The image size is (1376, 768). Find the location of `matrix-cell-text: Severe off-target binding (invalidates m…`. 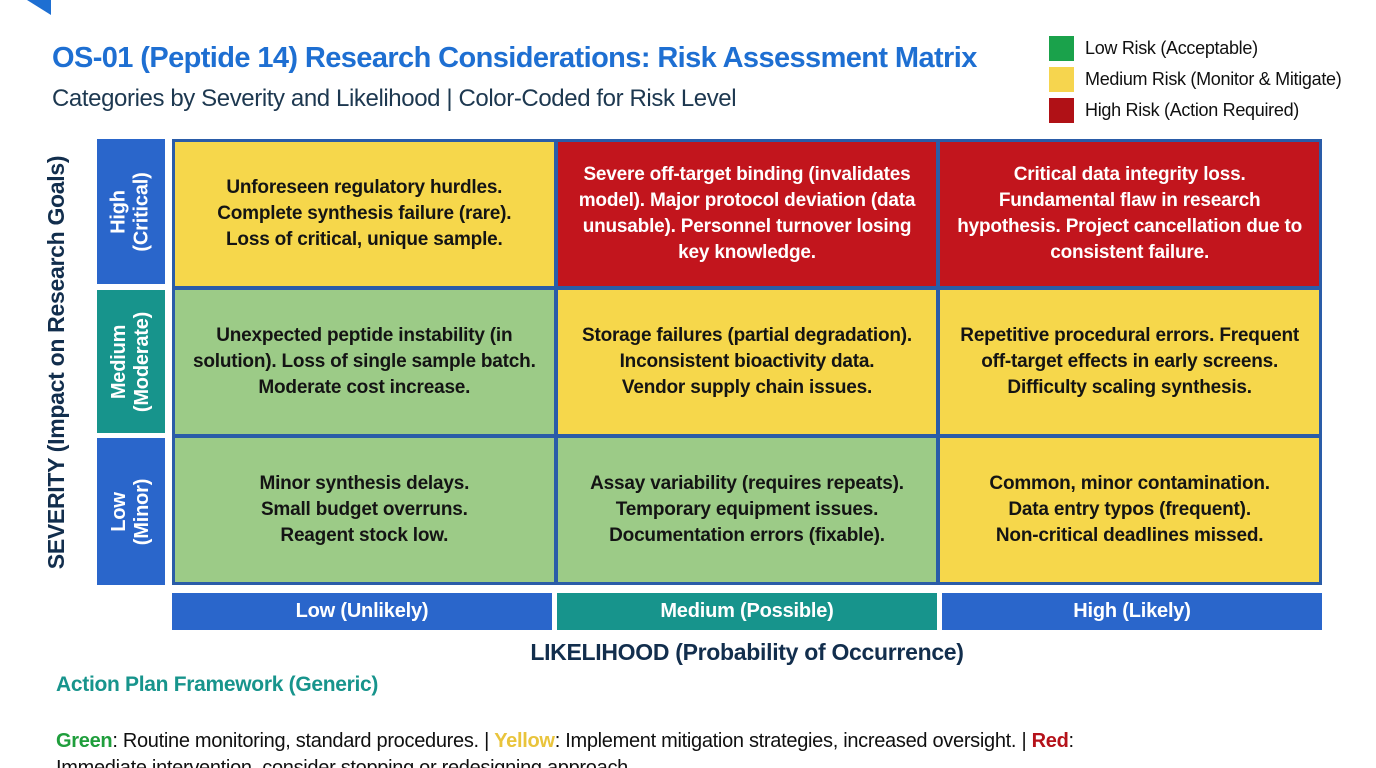

matrix-cell-text: Severe off-target binding (invalidates m… is located at coordinates (747, 213).